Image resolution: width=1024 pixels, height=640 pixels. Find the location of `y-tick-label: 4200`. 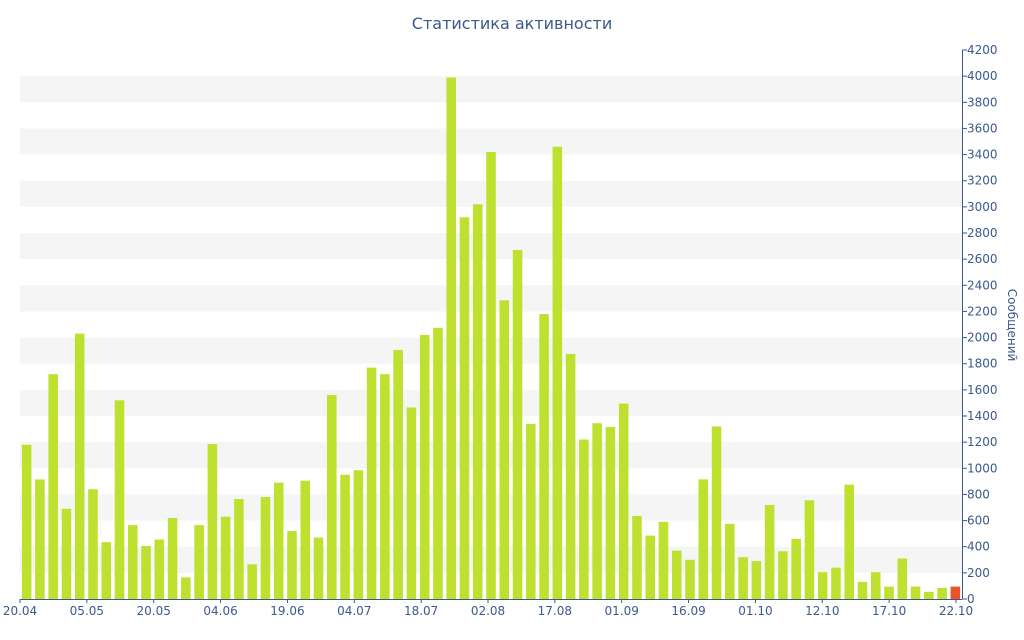

y-tick-label: 4200 is located at coordinates (982, 50).